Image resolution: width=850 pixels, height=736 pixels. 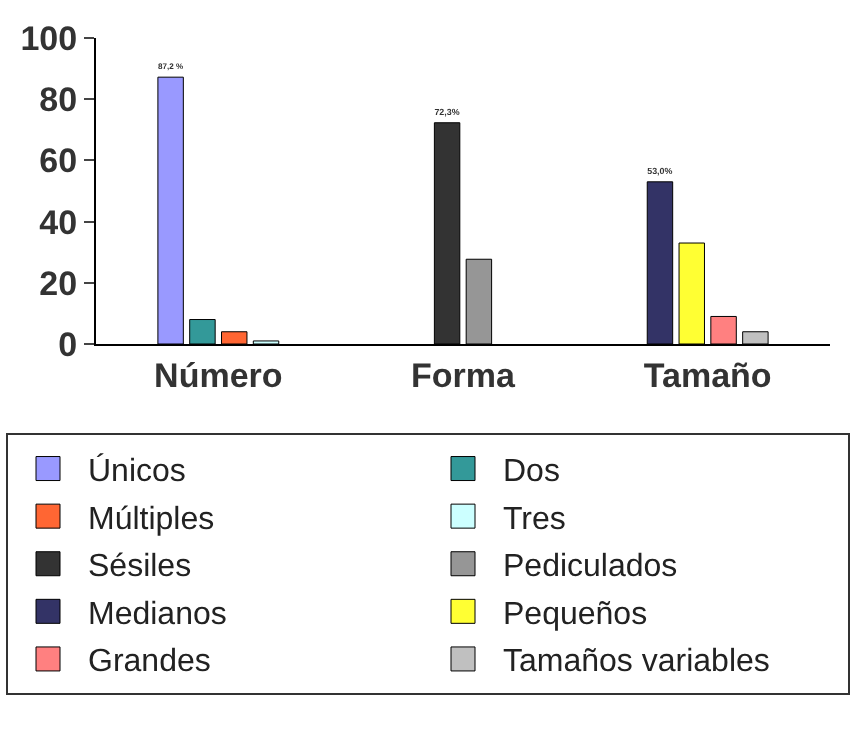 I want to click on legend-label: Dos, so click(x=531, y=472).